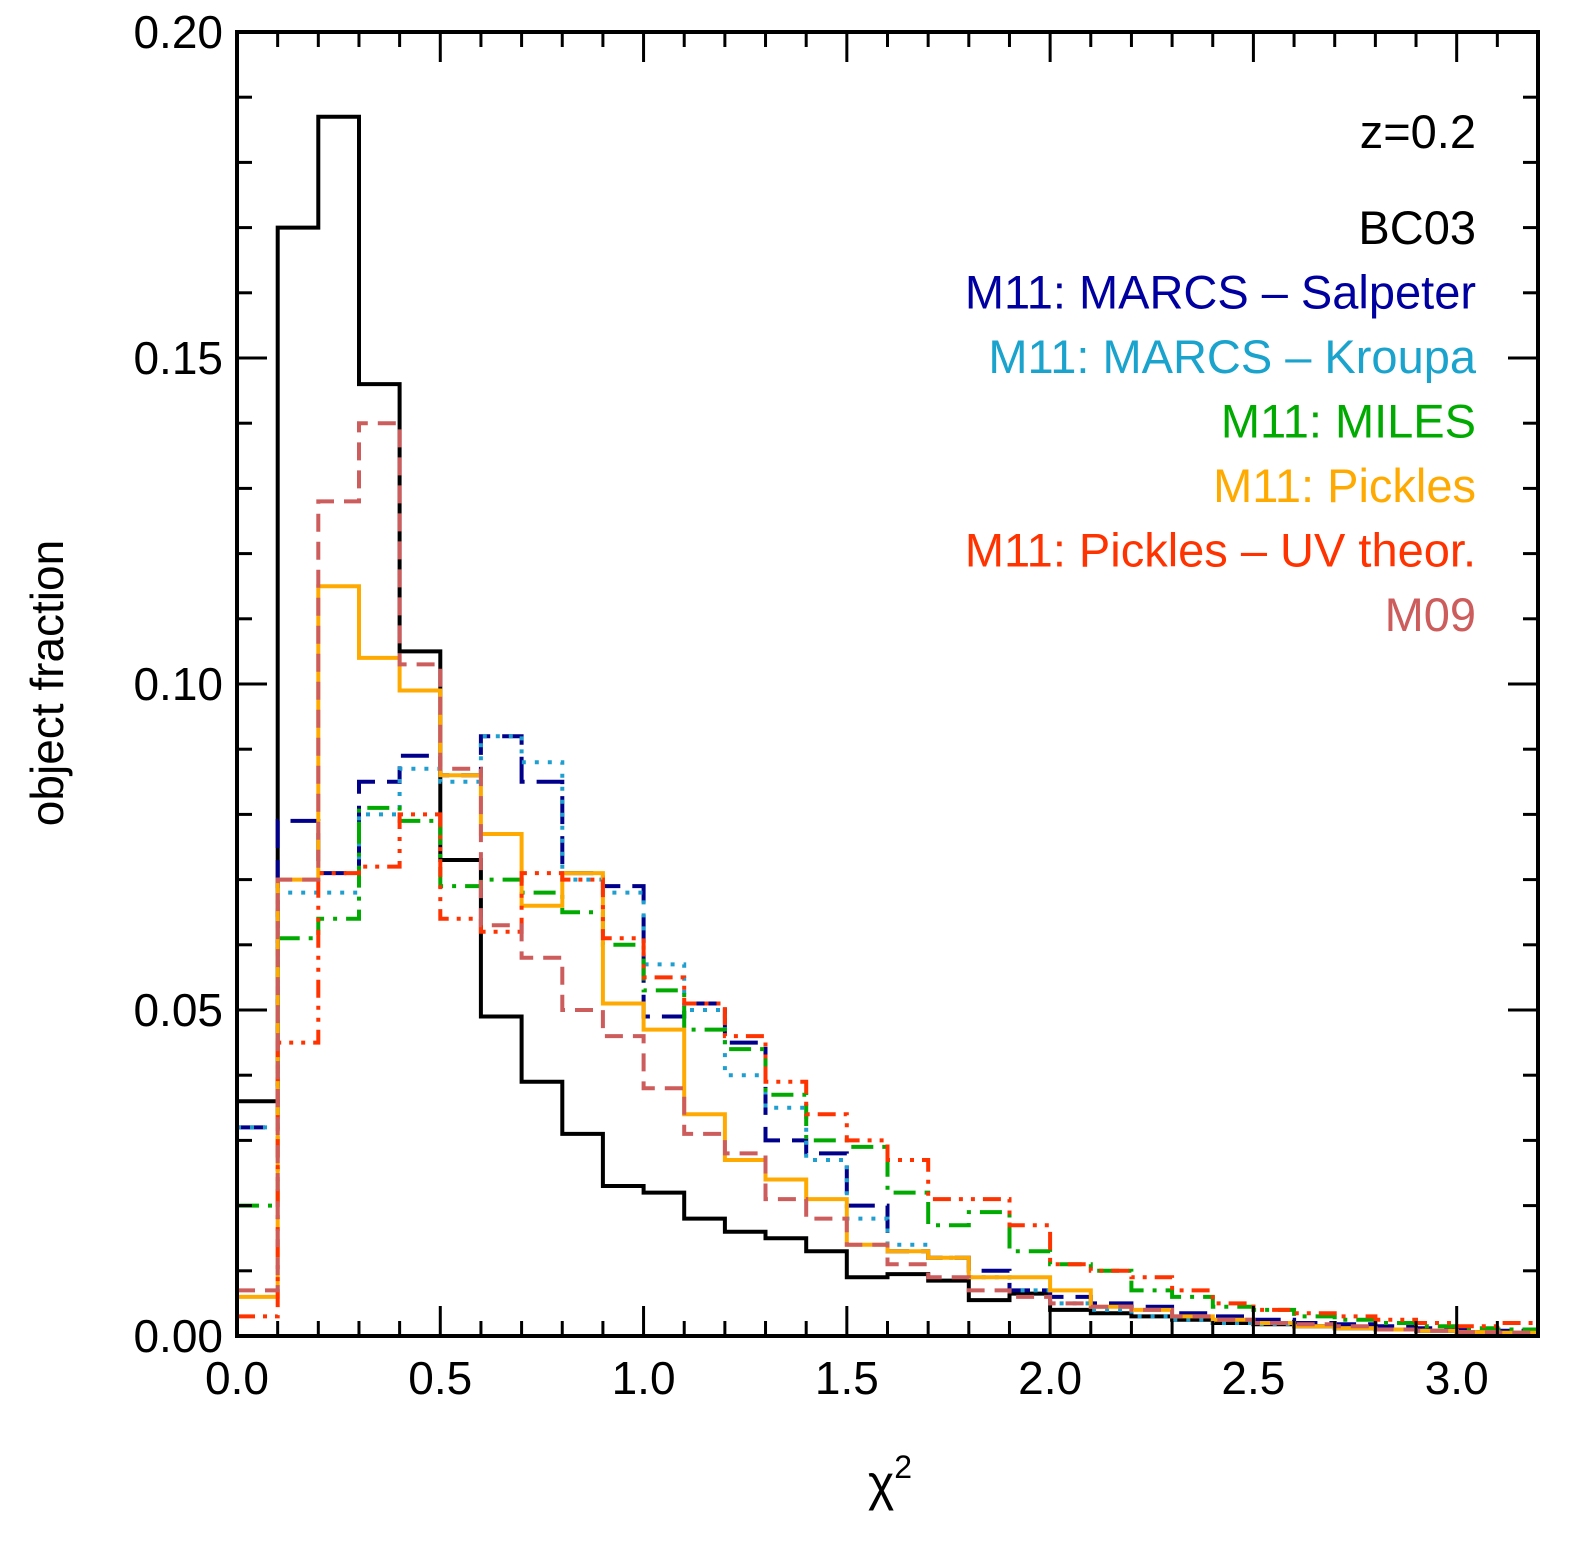  What do you see at coordinates (847, 1378) in the screenshot?
I see `x-tick-label: 1.5` at bounding box center [847, 1378].